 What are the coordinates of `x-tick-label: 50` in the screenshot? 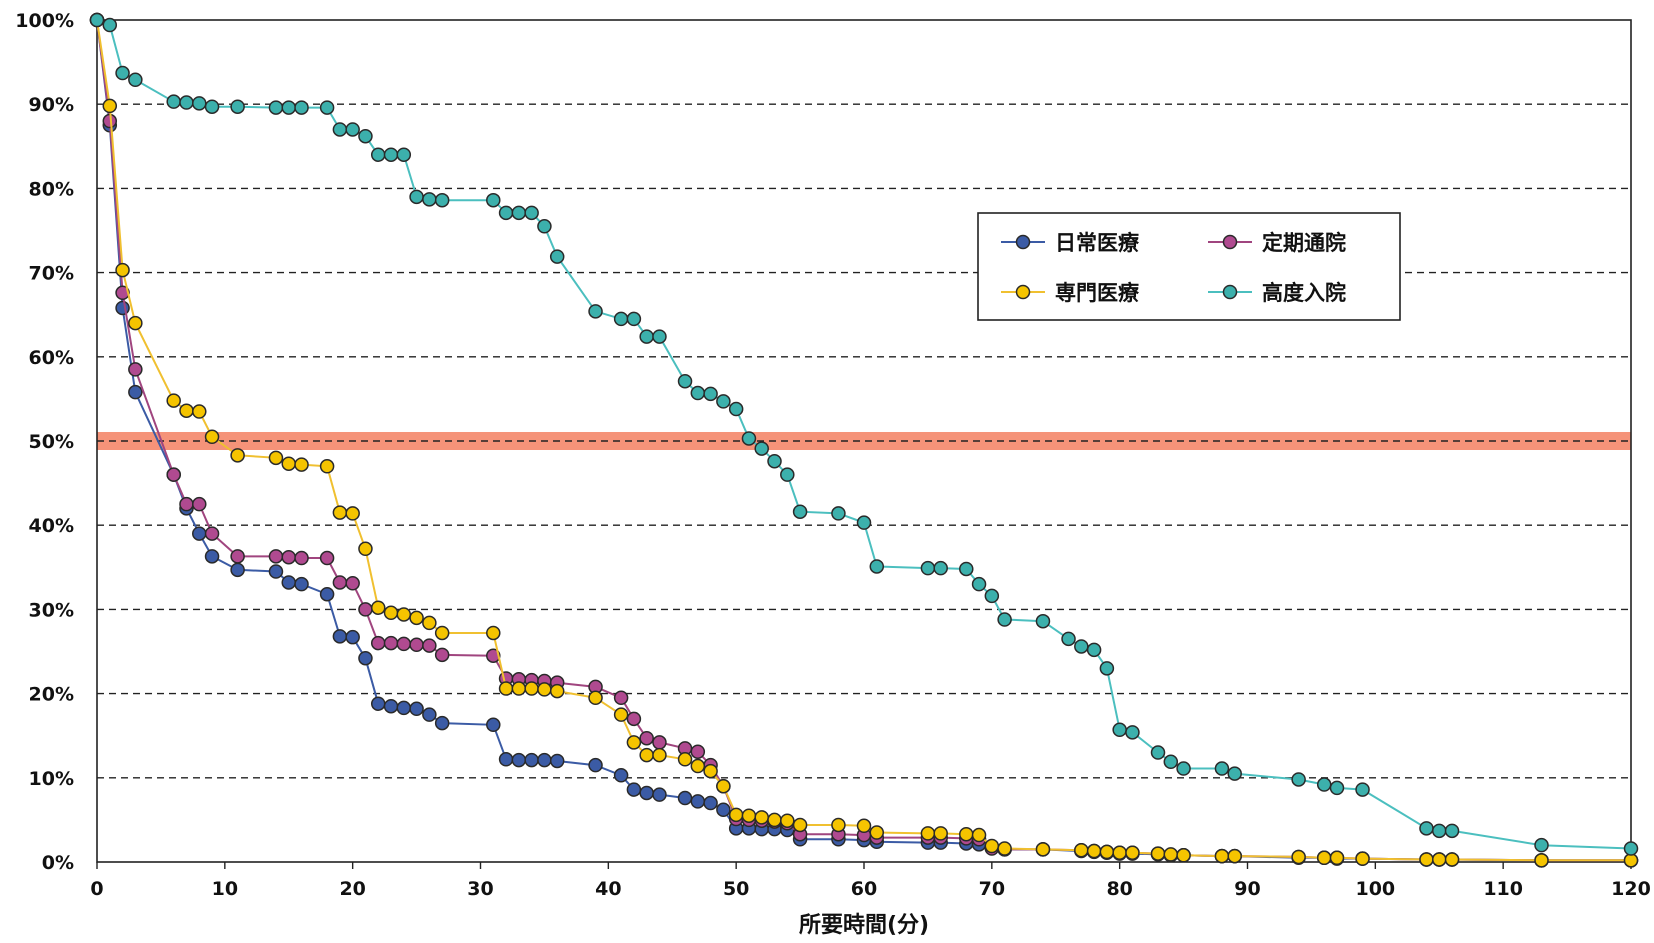 It's located at (736, 889).